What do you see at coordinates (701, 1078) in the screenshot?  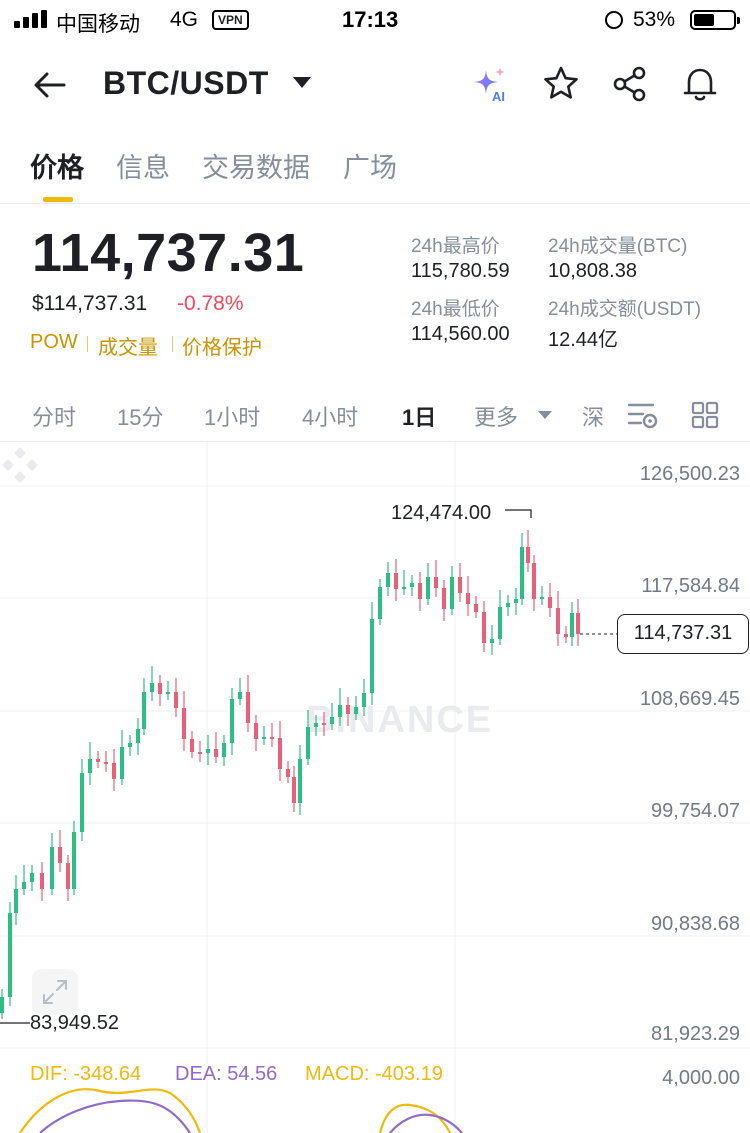 I see `macd-axis-tick: 4,000.00` at bounding box center [701, 1078].